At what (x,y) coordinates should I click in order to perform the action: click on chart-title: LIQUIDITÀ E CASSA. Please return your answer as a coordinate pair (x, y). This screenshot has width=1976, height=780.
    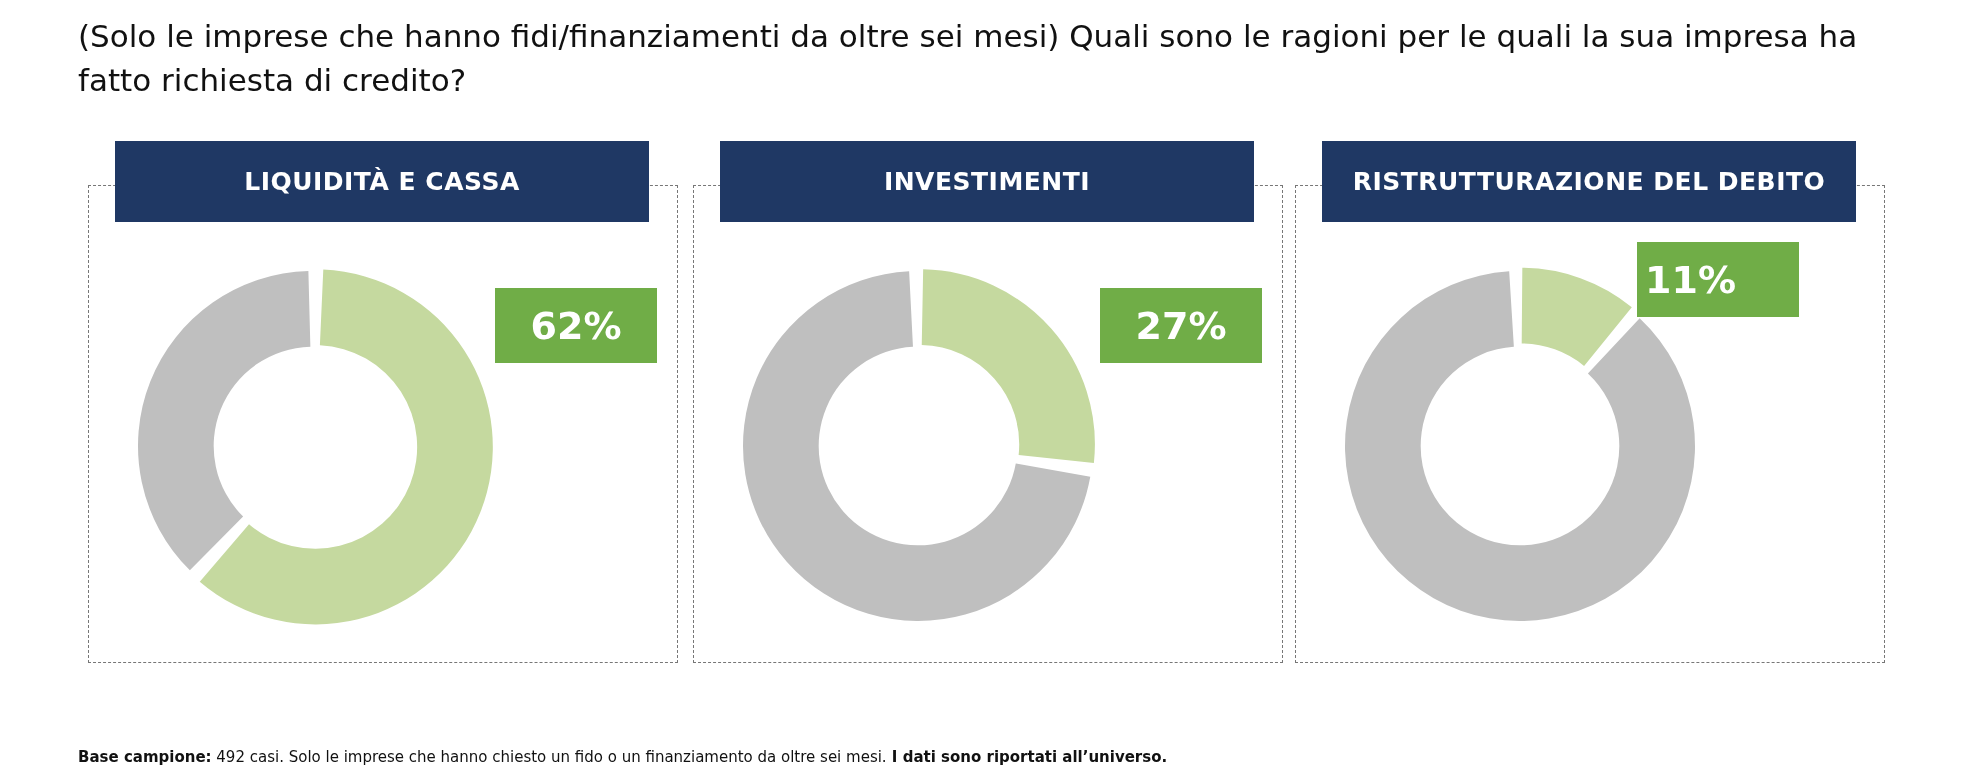
    Looking at the image, I should click on (382, 181).